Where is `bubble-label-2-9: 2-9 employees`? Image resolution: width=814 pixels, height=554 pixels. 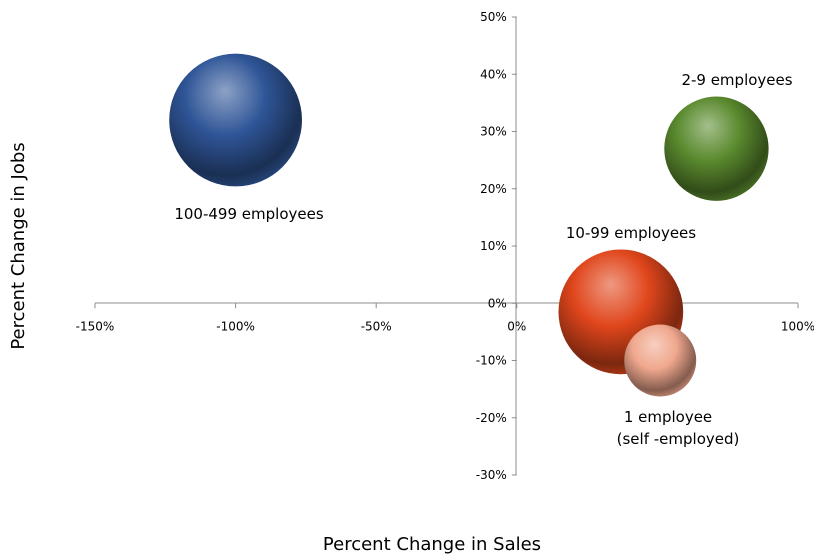
bubble-label-2-9: 2-9 employees is located at coordinates (736, 80).